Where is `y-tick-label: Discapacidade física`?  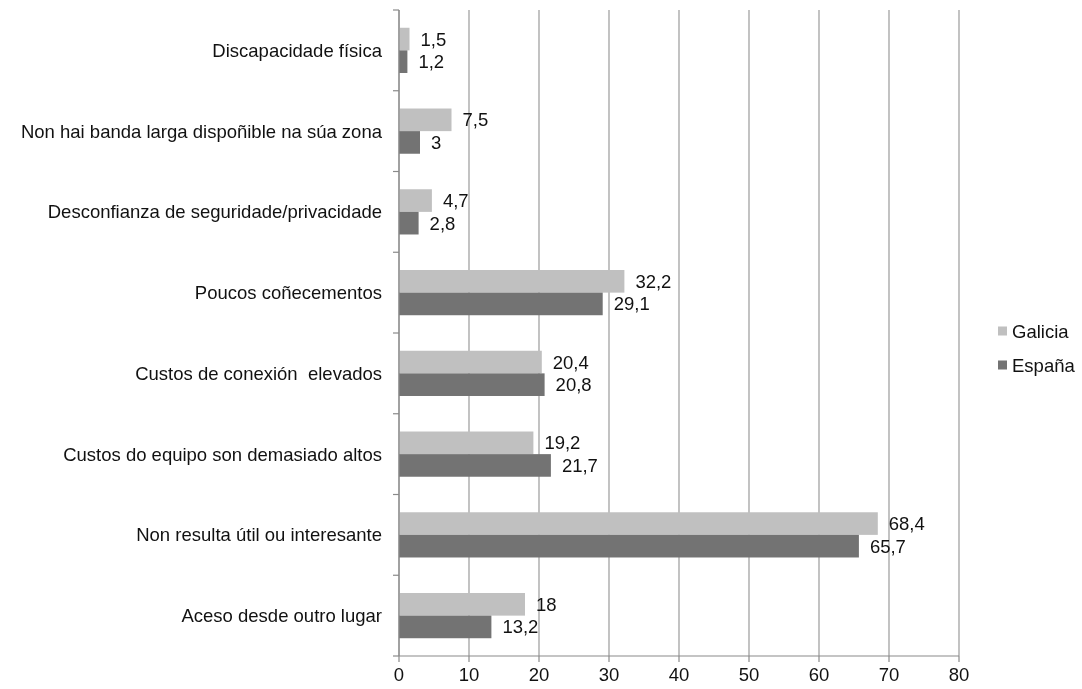 y-tick-label: Discapacidade física is located at coordinates (297, 50).